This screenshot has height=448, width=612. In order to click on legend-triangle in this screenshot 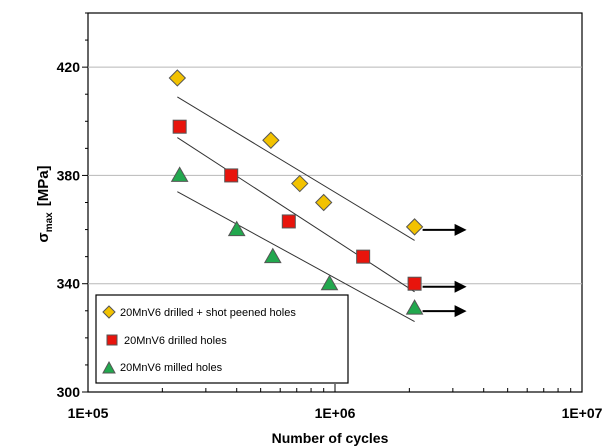, I will do `click(109, 367)`.